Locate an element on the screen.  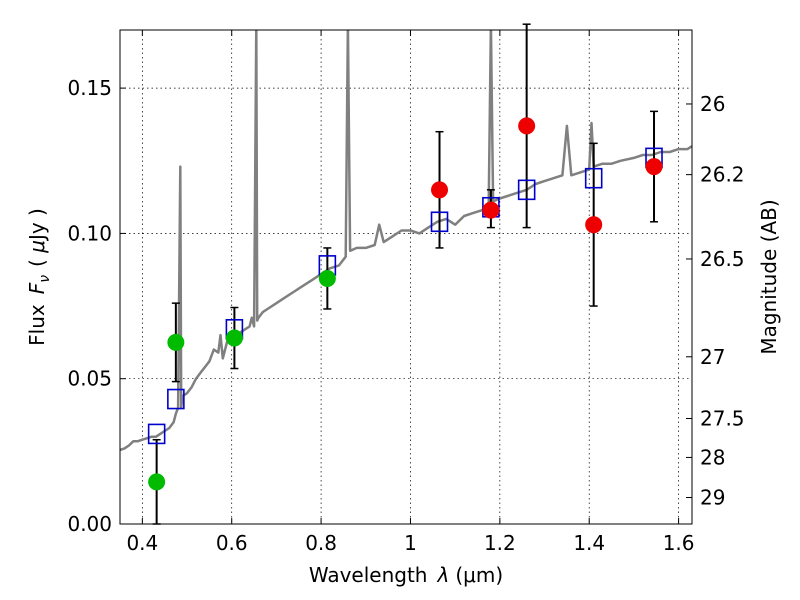
y2-tick-label: 26.2 is located at coordinates (722, 175).